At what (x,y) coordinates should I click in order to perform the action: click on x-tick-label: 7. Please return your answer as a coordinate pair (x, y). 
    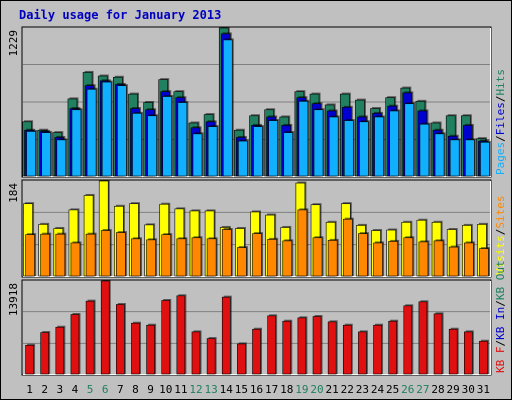
    Looking at the image, I should click on (120, 389).